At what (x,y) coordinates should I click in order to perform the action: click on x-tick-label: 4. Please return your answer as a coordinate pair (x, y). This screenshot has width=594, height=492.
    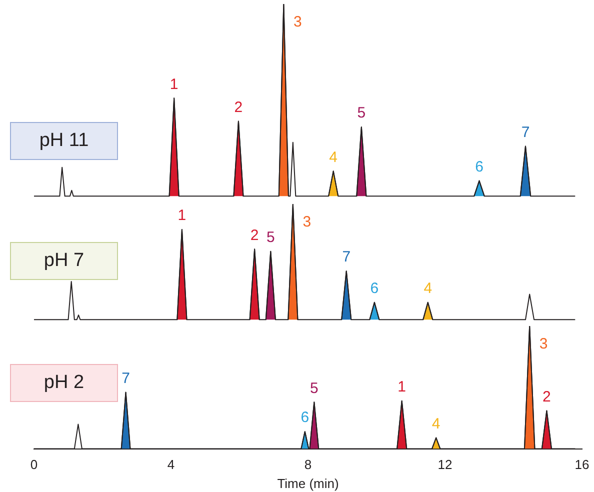
    Looking at the image, I should click on (171, 464).